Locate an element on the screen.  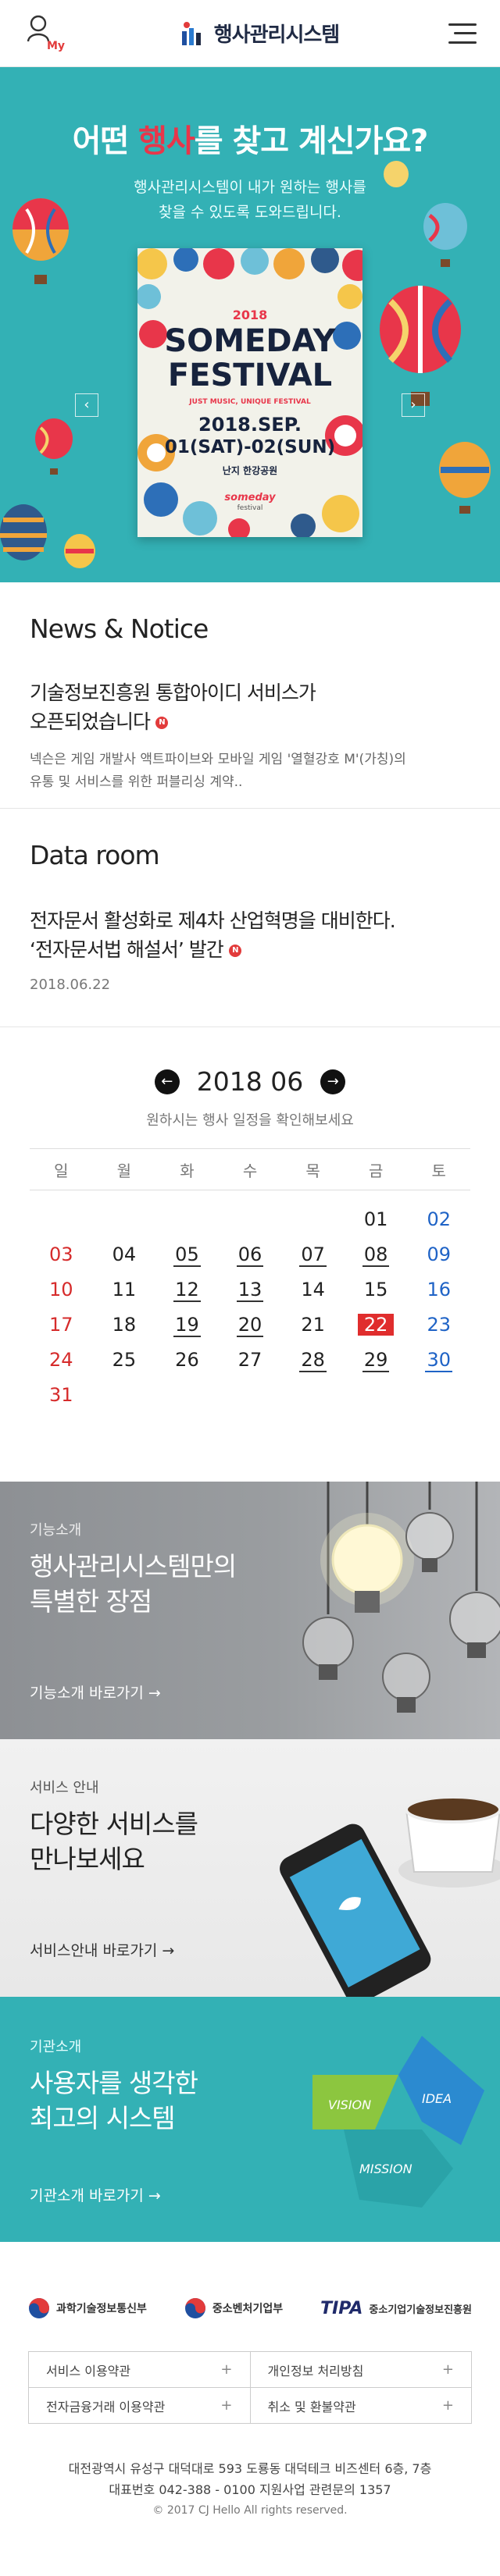
terms-link: 서비스 이용약관 + is located at coordinates (140, 2370).